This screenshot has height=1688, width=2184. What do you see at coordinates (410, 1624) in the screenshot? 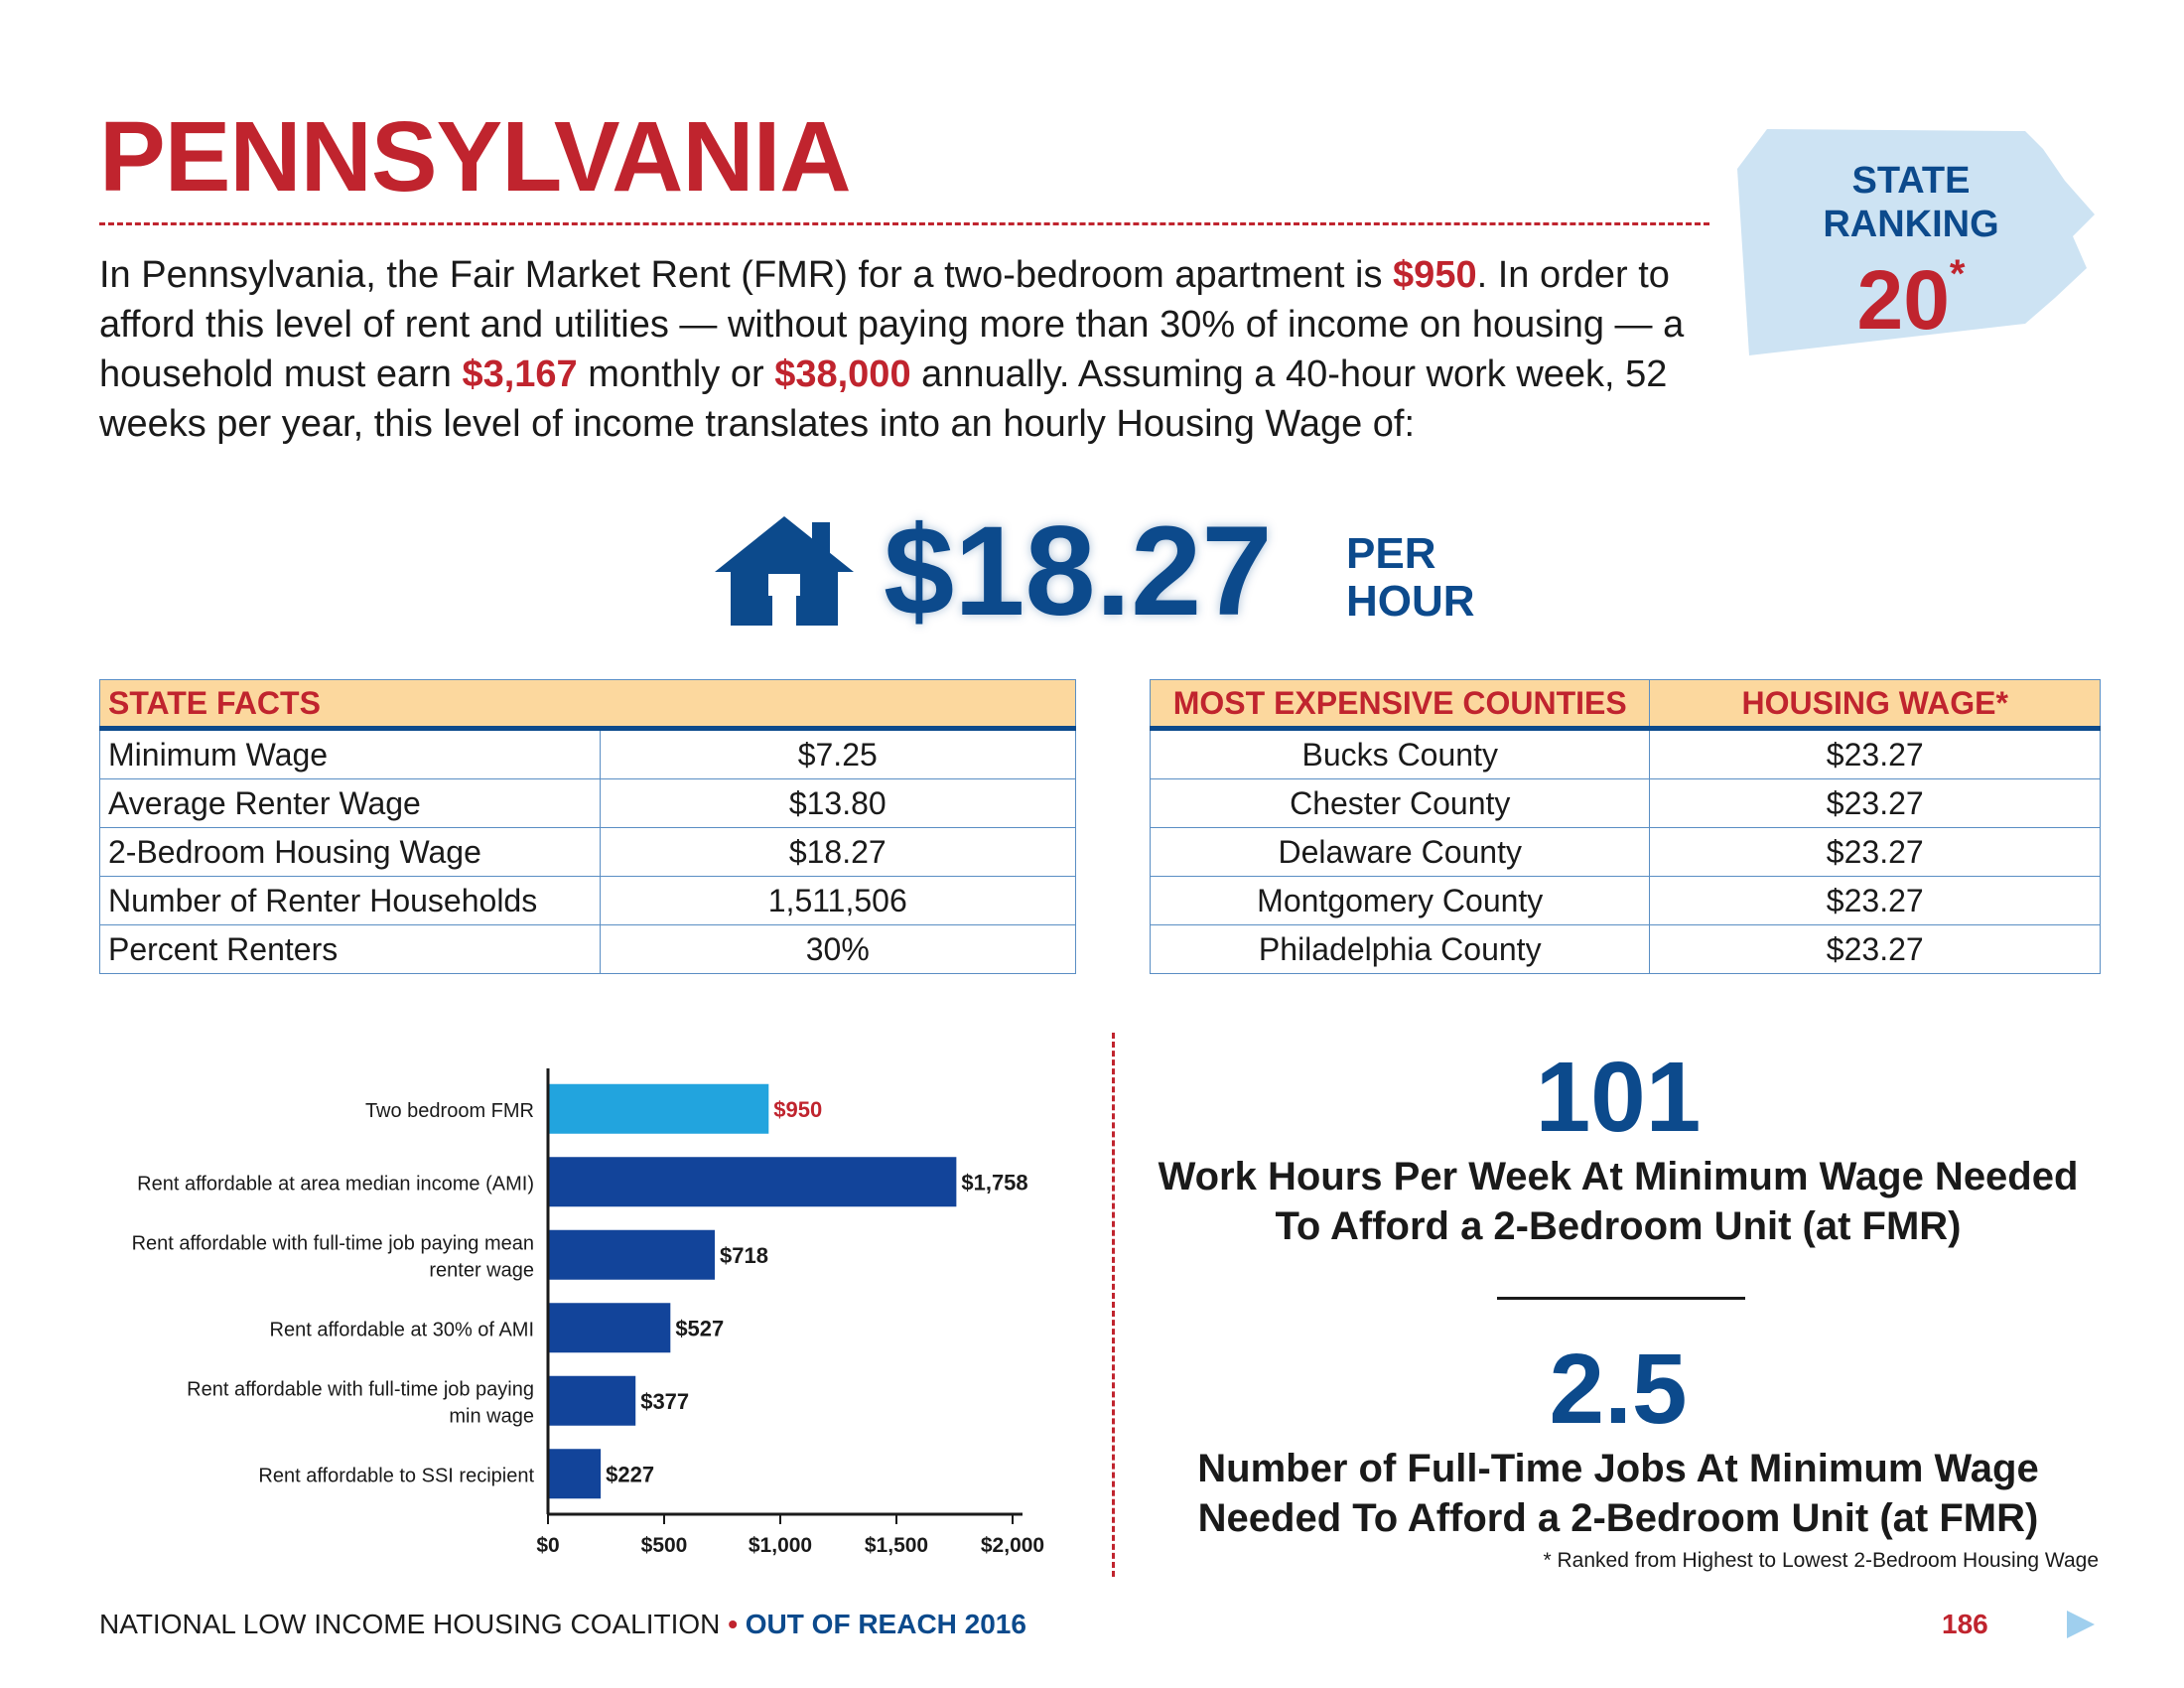
I see `org-name: NATIONAL LOW INCOME HOUSING COALITION` at bounding box center [410, 1624].